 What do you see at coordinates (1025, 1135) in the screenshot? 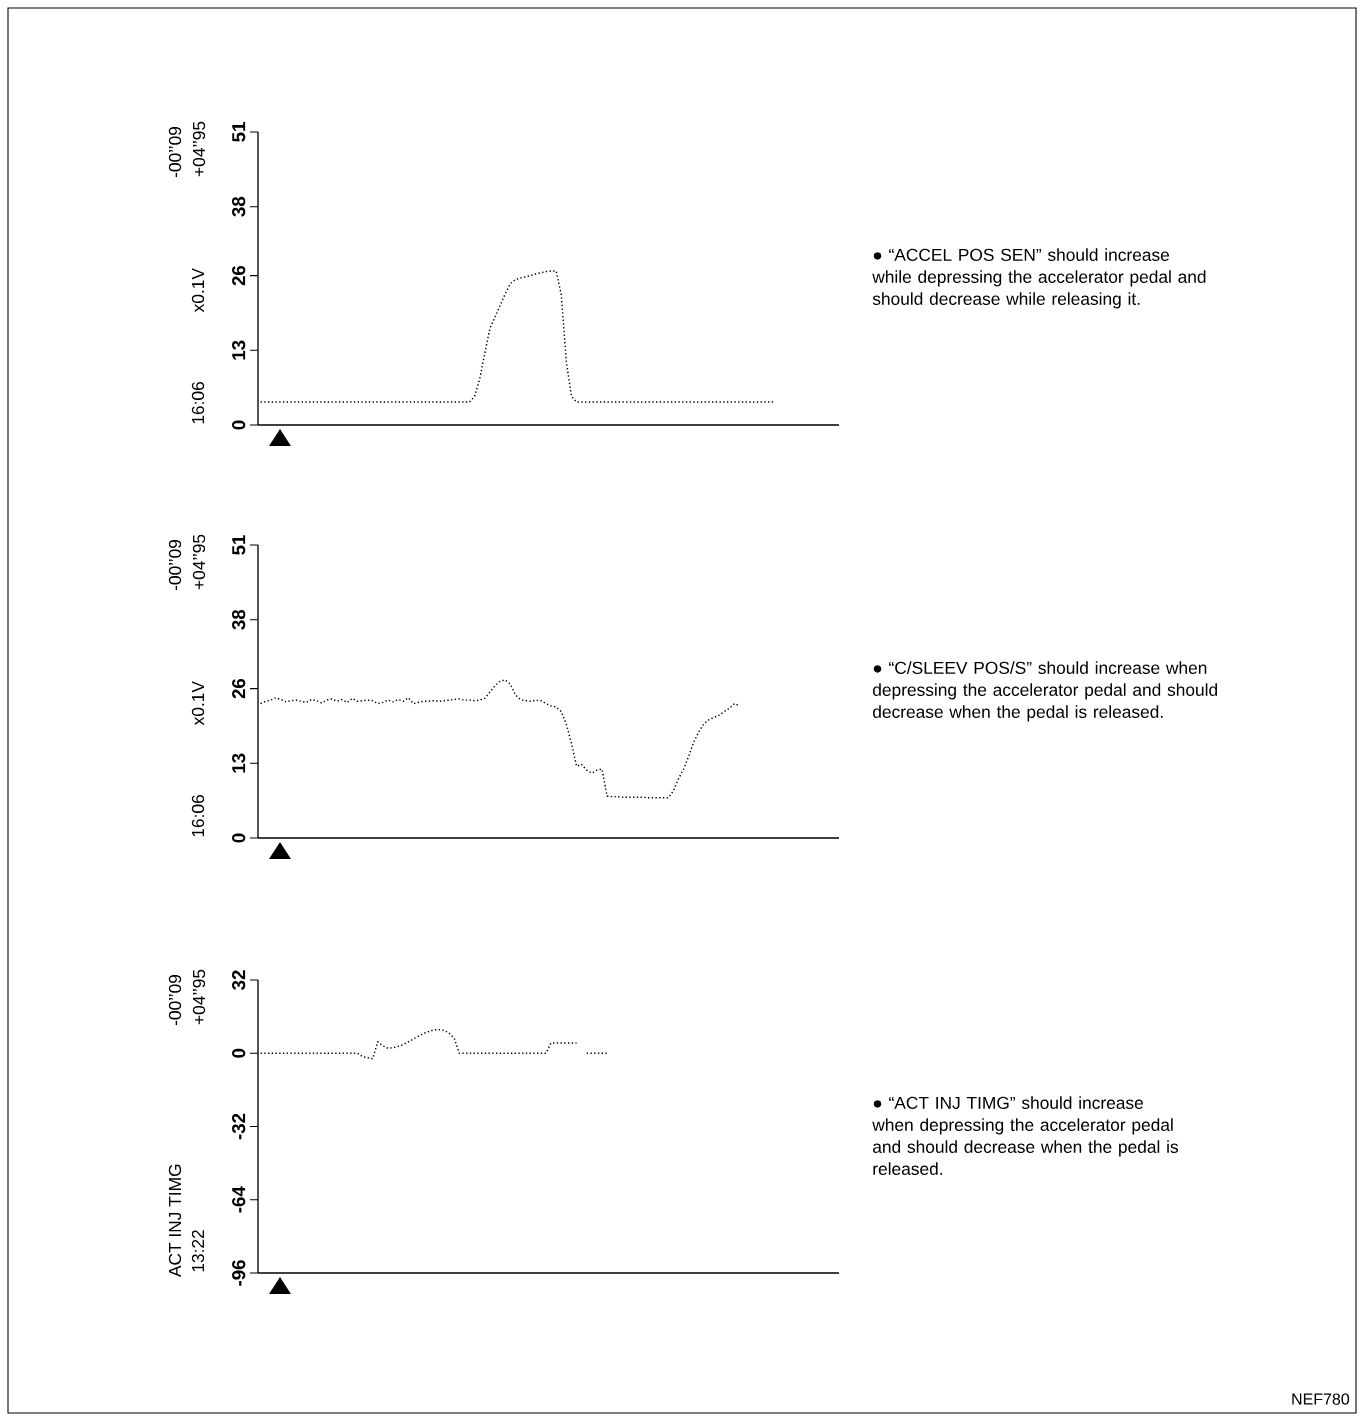
I see `text: ● “ACT INJ TIMG” should increase when depressing the accelerator pedal and should decrease when the pedal is released.` at bounding box center [1025, 1135].